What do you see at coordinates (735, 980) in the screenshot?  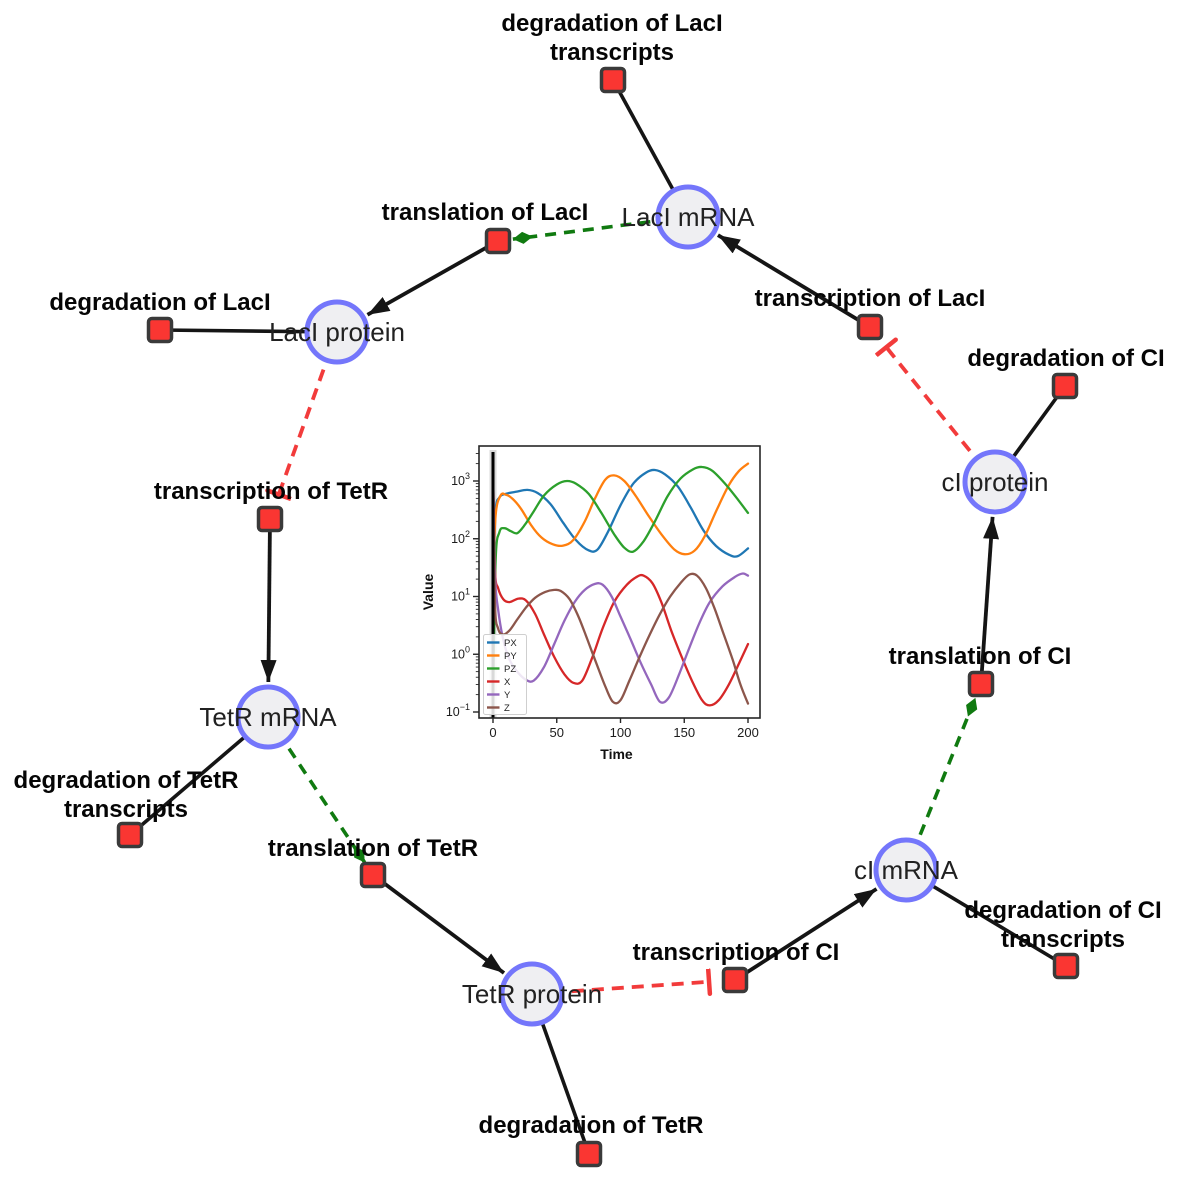 I see `reaction-node-transcription-ci` at bounding box center [735, 980].